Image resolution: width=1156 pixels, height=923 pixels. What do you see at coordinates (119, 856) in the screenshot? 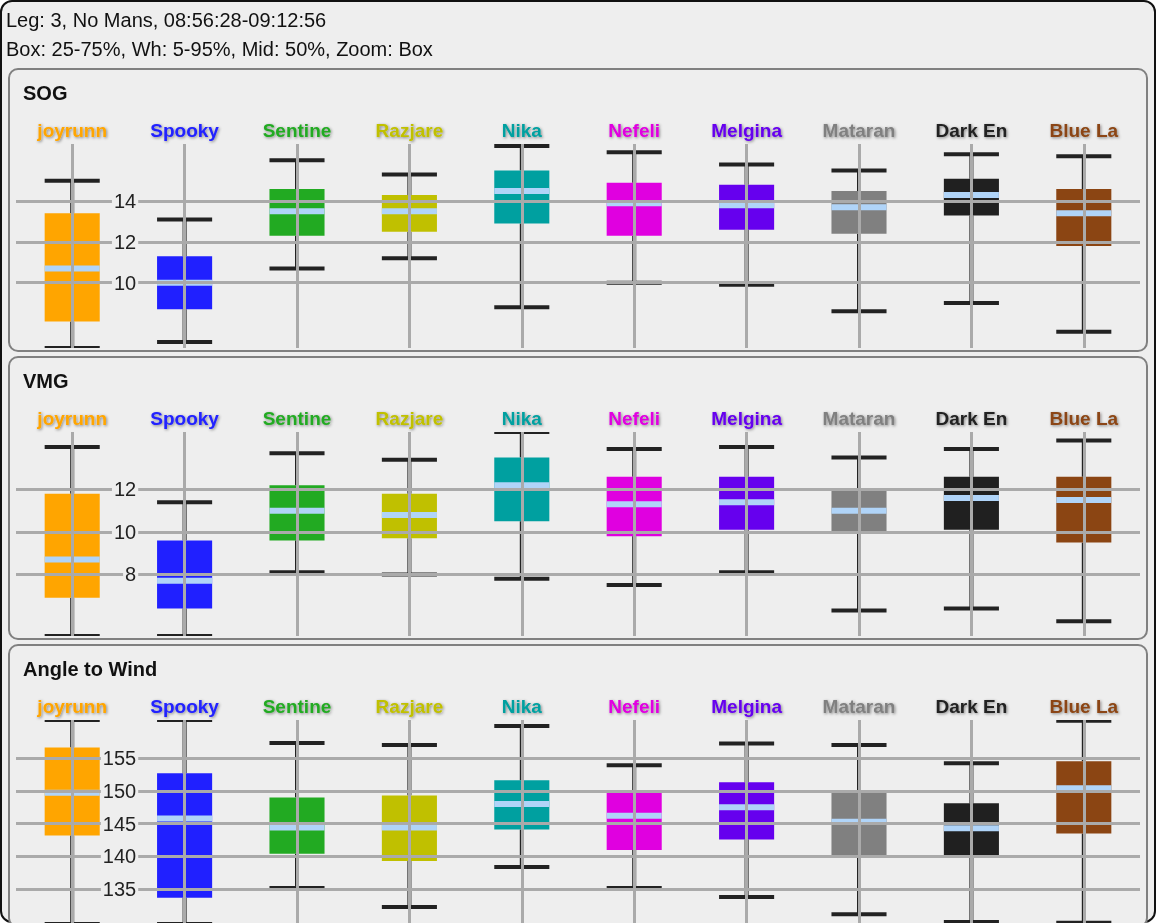
I see `y-tick-label: 140` at bounding box center [119, 856].